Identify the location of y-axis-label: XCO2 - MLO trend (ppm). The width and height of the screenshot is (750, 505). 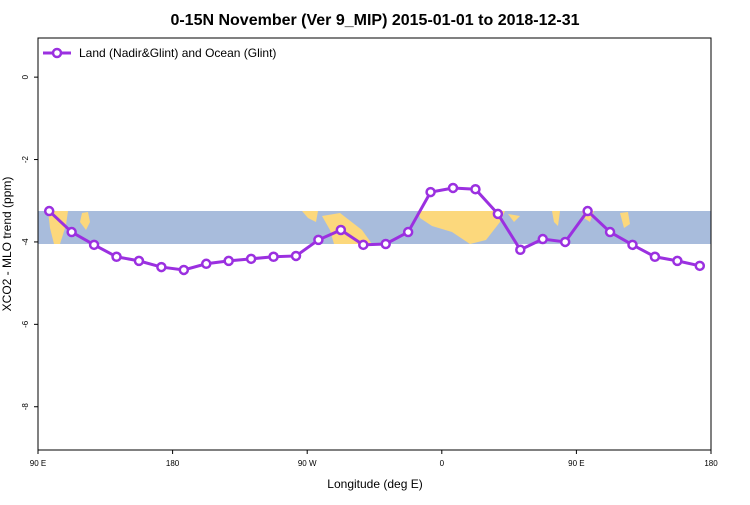
(7, 244).